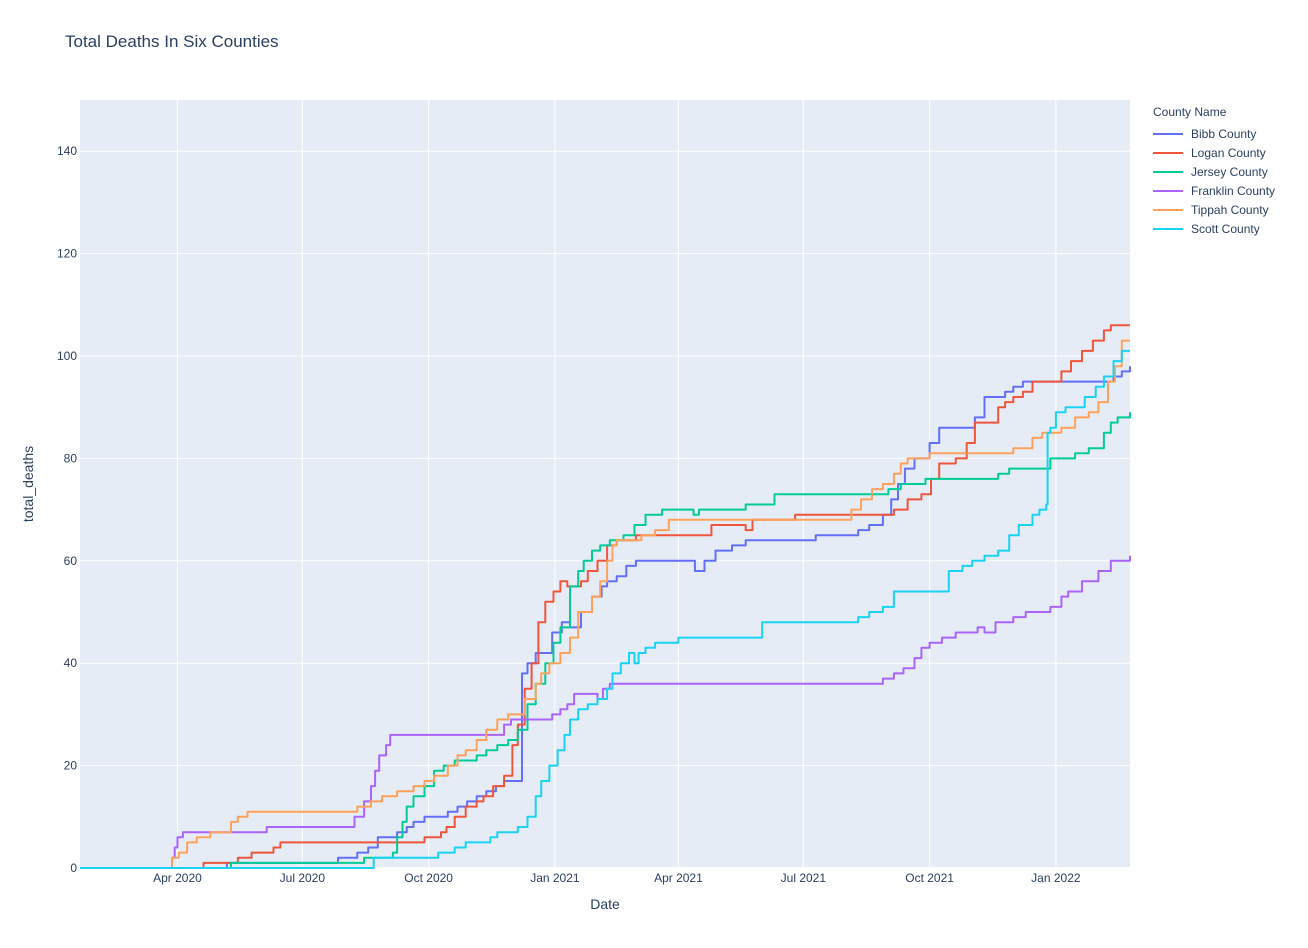  What do you see at coordinates (1233, 190) in the screenshot?
I see `legend-label: Franklin County` at bounding box center [1233, 190].